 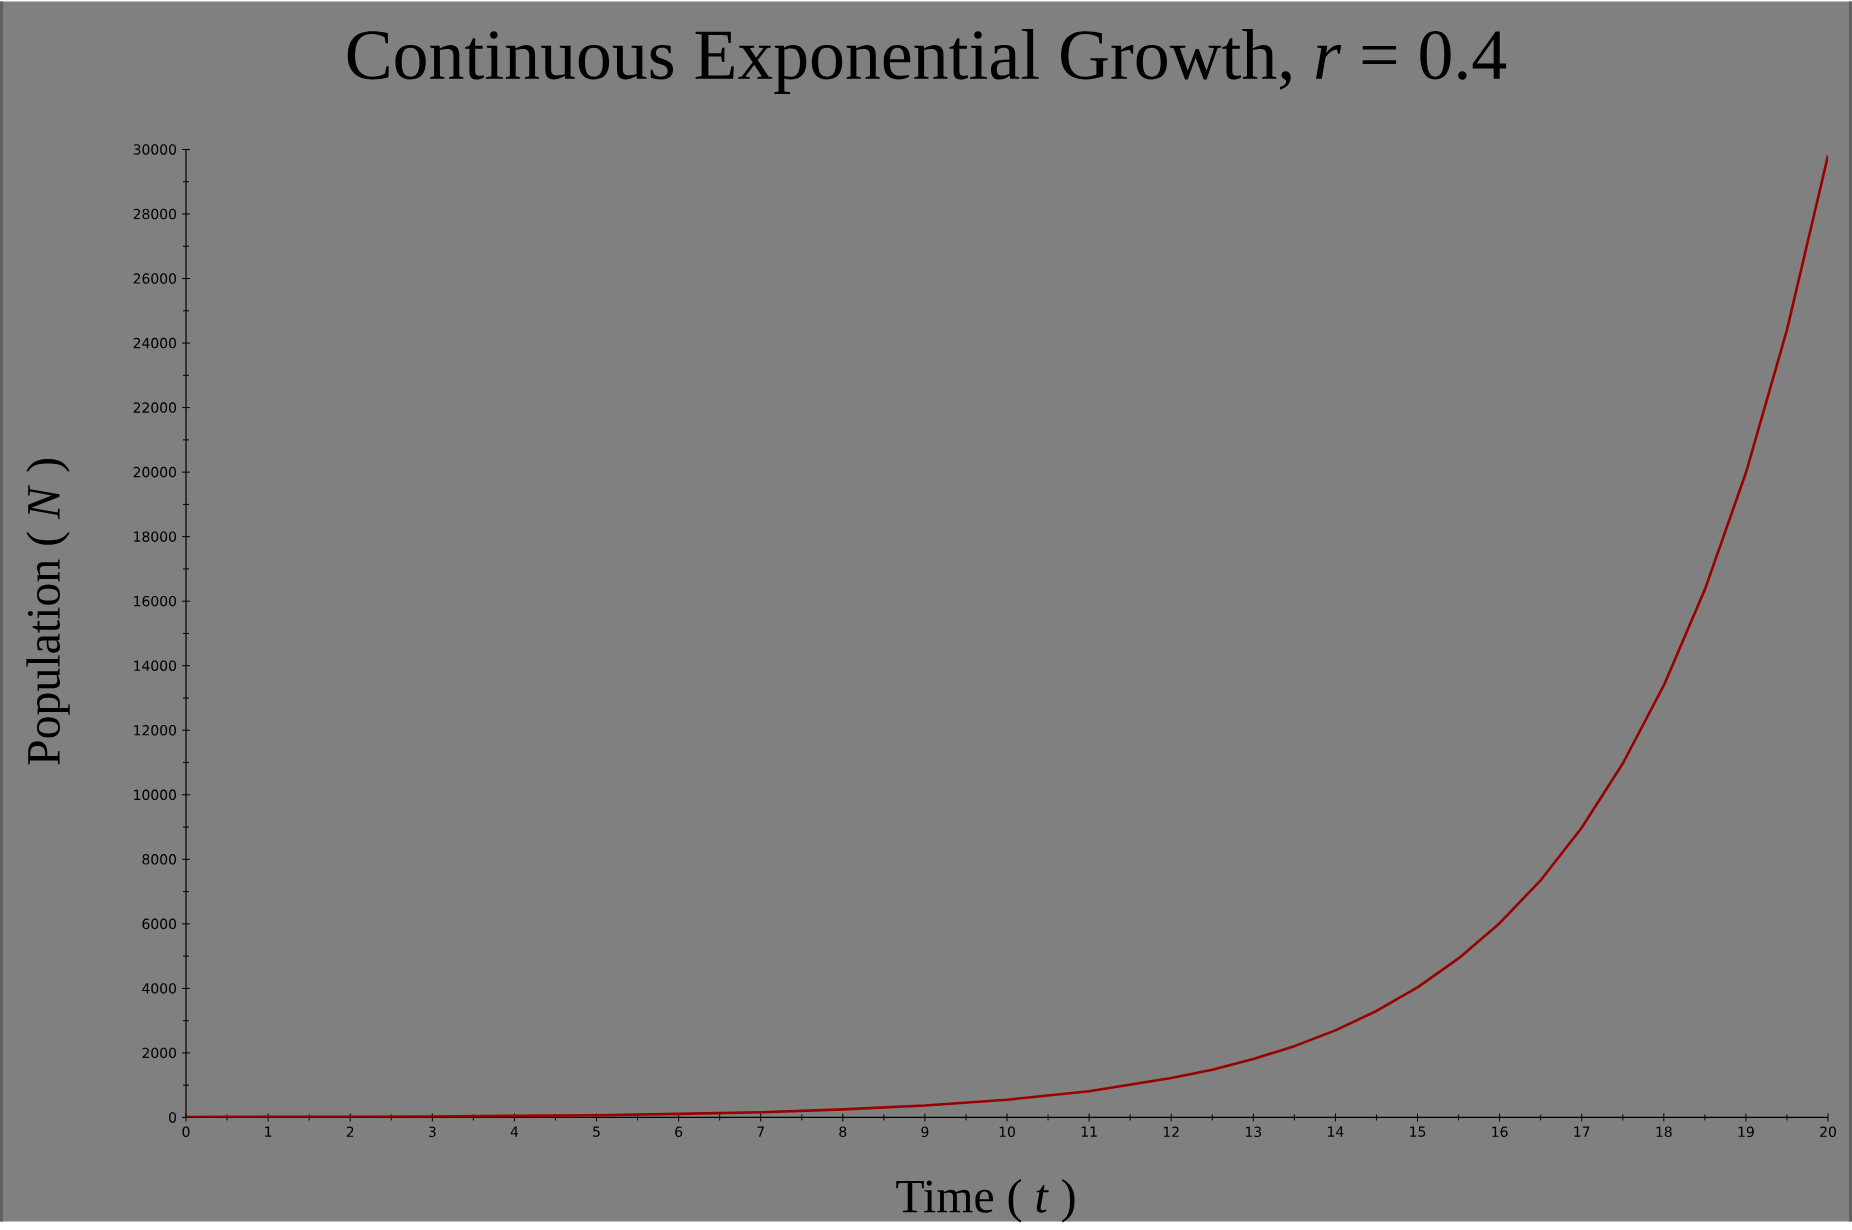 What do you see at coordinates (927, 62) in the screenshot?
I see `chart-title: Continuous Exponential Growth, r = 0.4` at bounding box center [927, 62].